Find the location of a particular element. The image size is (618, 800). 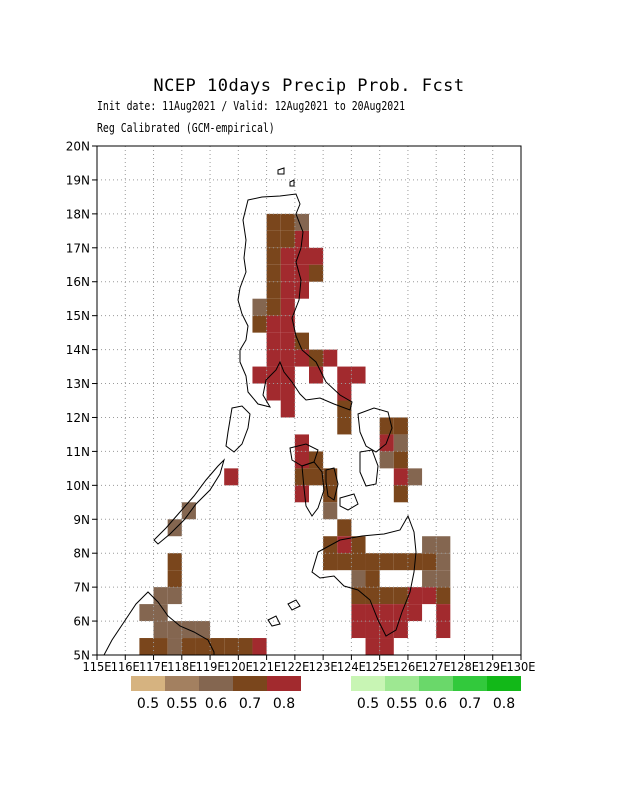

lon-tick-label: 122E is located at coordinates (294, 667).